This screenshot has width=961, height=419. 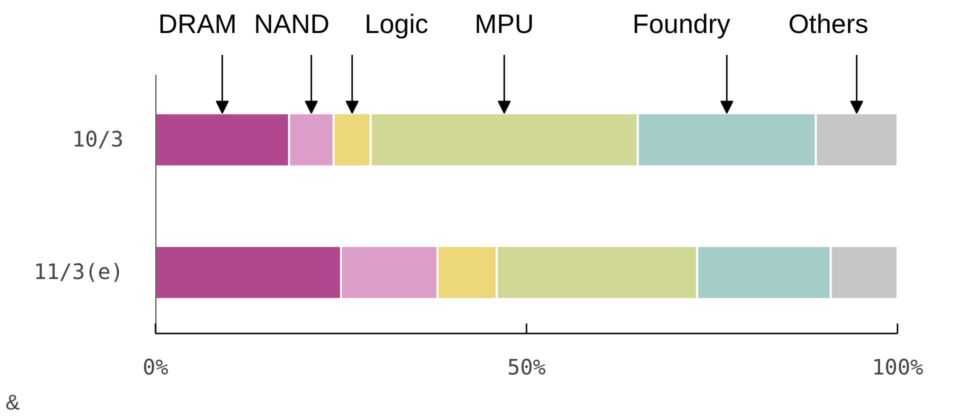 I want to click on text: Foundry, so click(x=681, y=23).